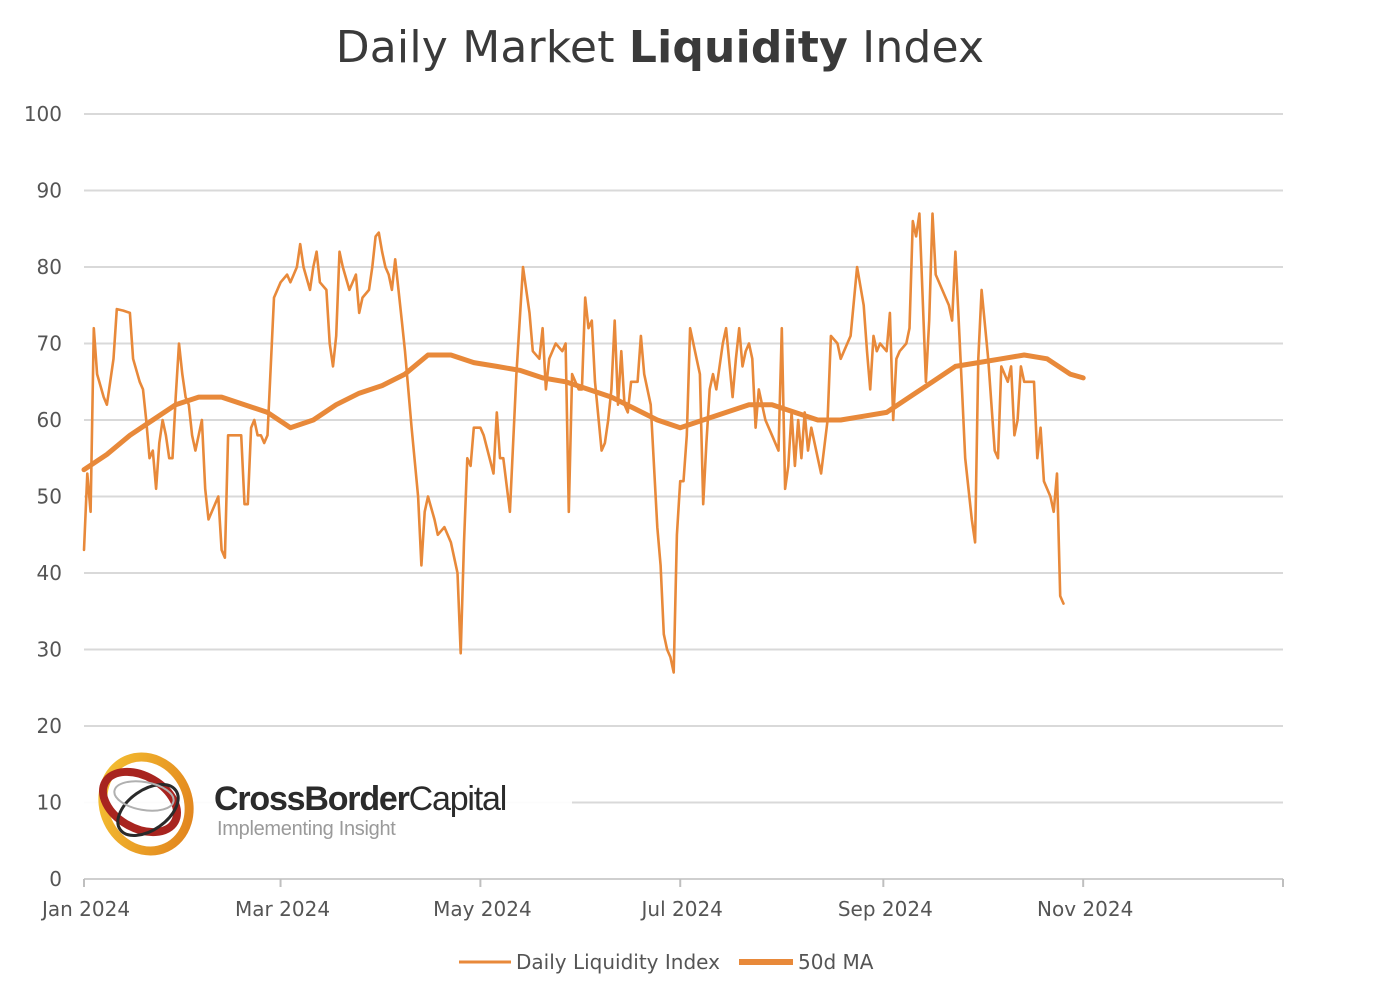 The height and width of the screenshot is (998, 1378). Describe the element at coordinates (1085, 909) in the screenshot. I see `x-tick-label: Nov 2024` at that location.